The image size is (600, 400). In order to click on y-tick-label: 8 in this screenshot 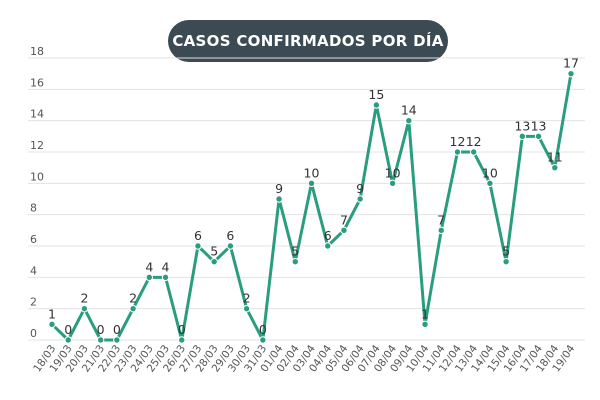, I will do `click(33, 208)`.